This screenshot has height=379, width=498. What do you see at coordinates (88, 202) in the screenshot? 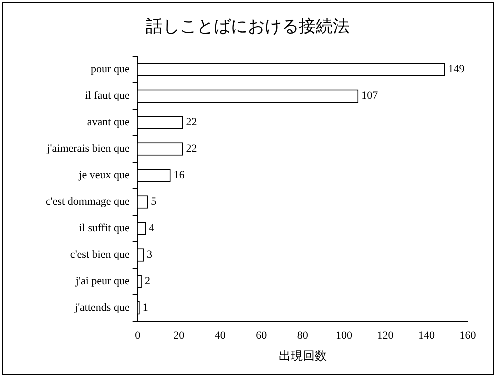
I see `y-tick-label: c'est dommage que` at bounding box center [88, 202].